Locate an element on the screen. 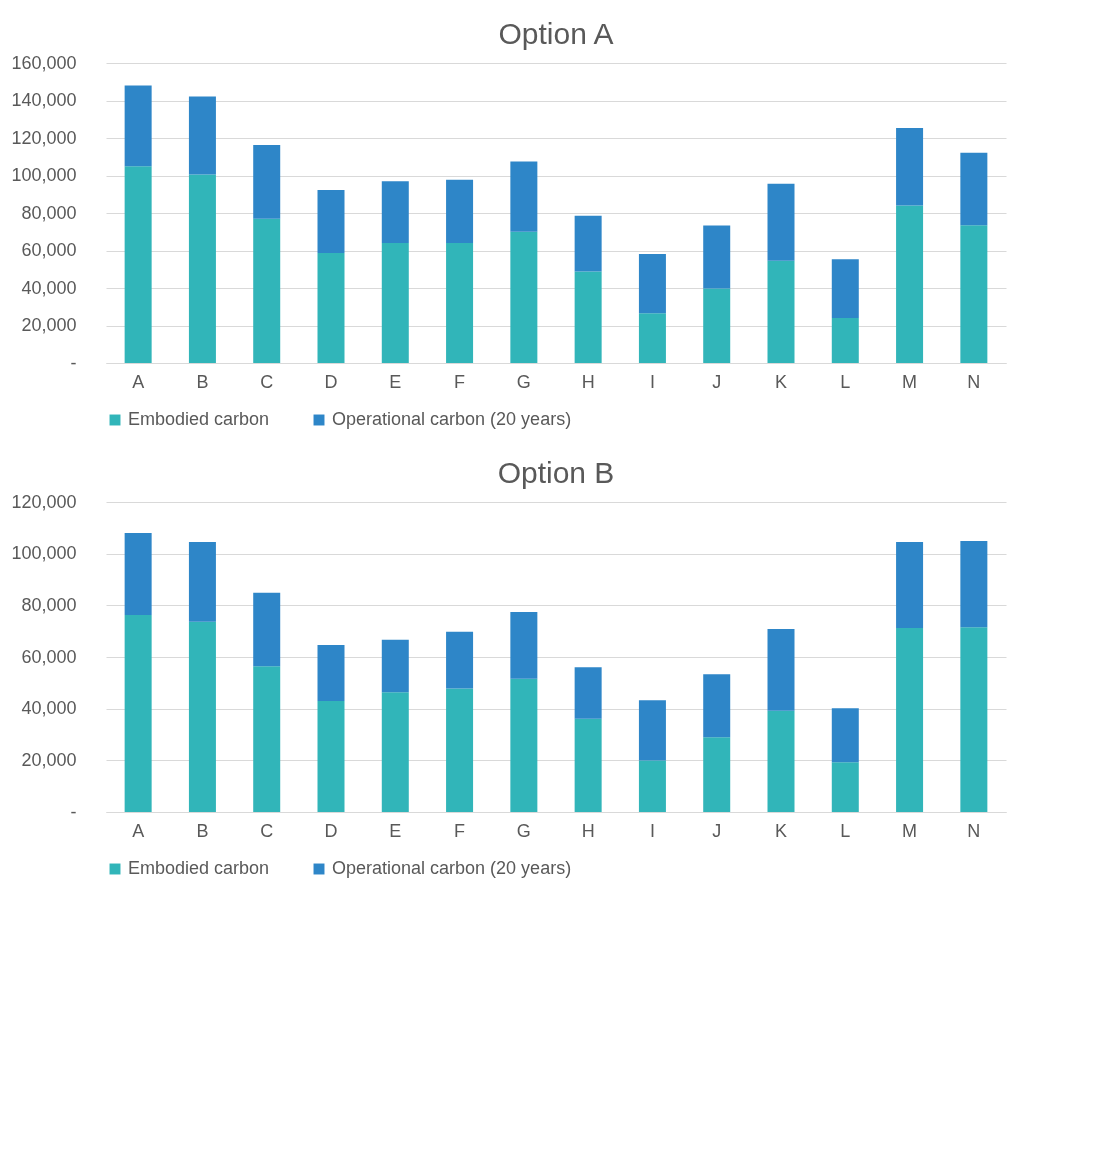 This screenshot has width=1111, height=1155. x-tick-label: A is located at coordinates (138, 381).